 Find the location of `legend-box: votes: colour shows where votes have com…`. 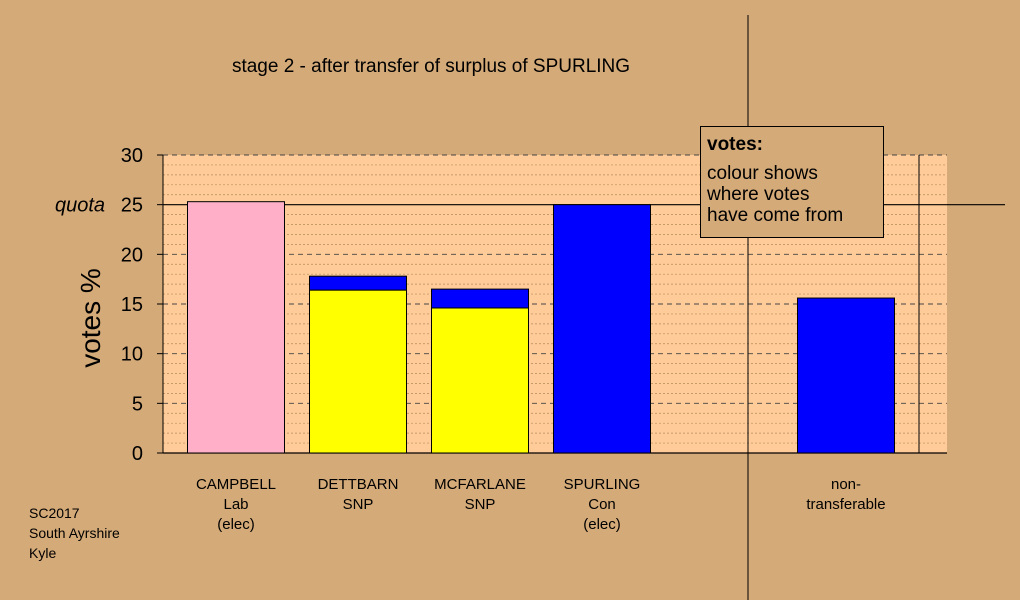

legend-box: votes: colour shows where votes have com… is located at coordinates (792, 182).